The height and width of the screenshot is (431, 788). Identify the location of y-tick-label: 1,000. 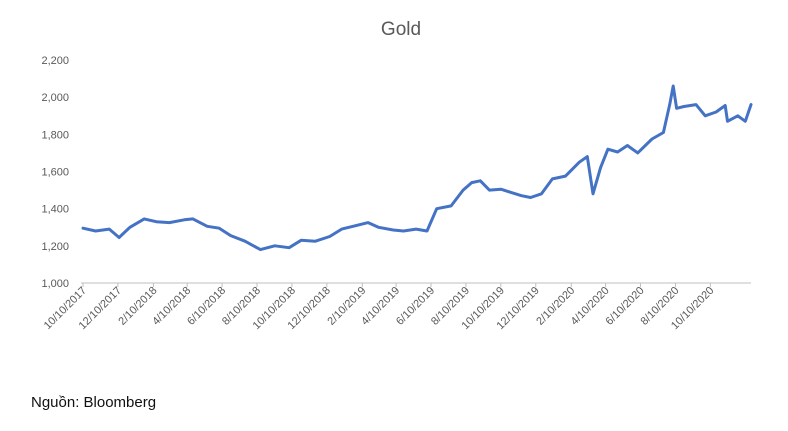
(55, 284).